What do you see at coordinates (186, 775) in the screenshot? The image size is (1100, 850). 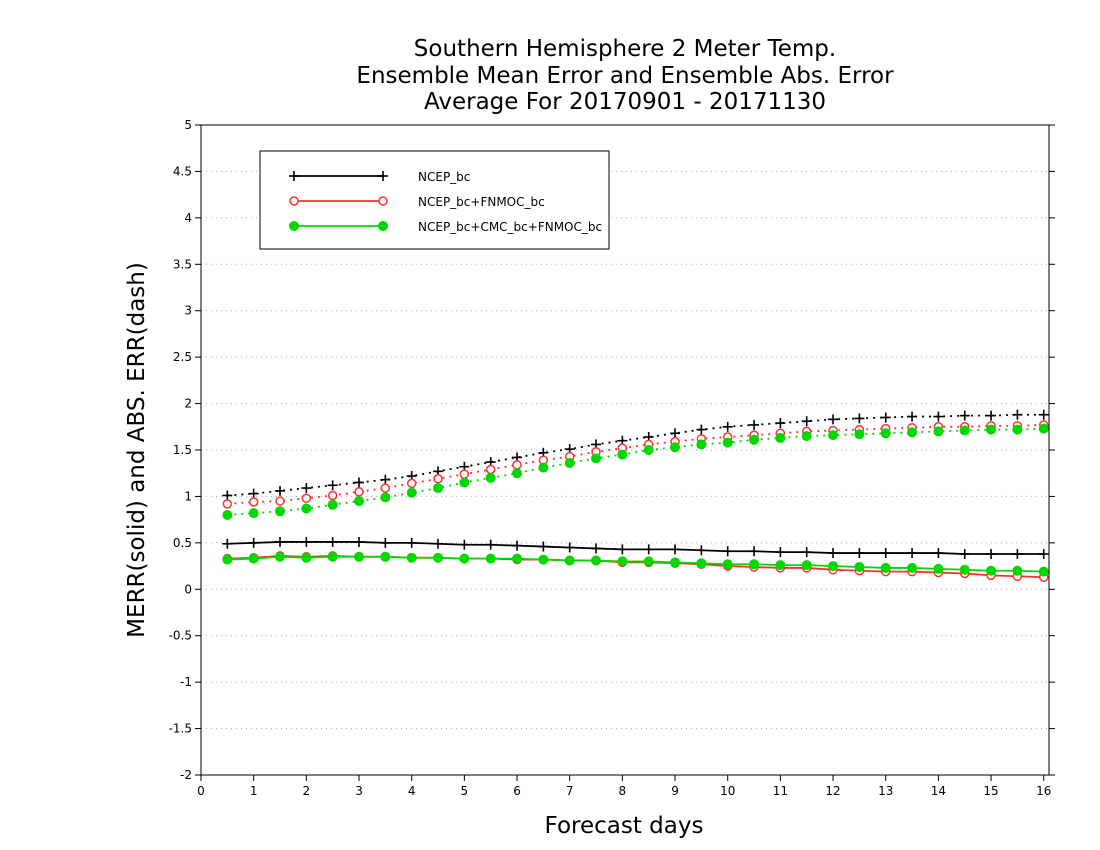 I see `y-tick-label: -2` at bounding box center [186, 775].